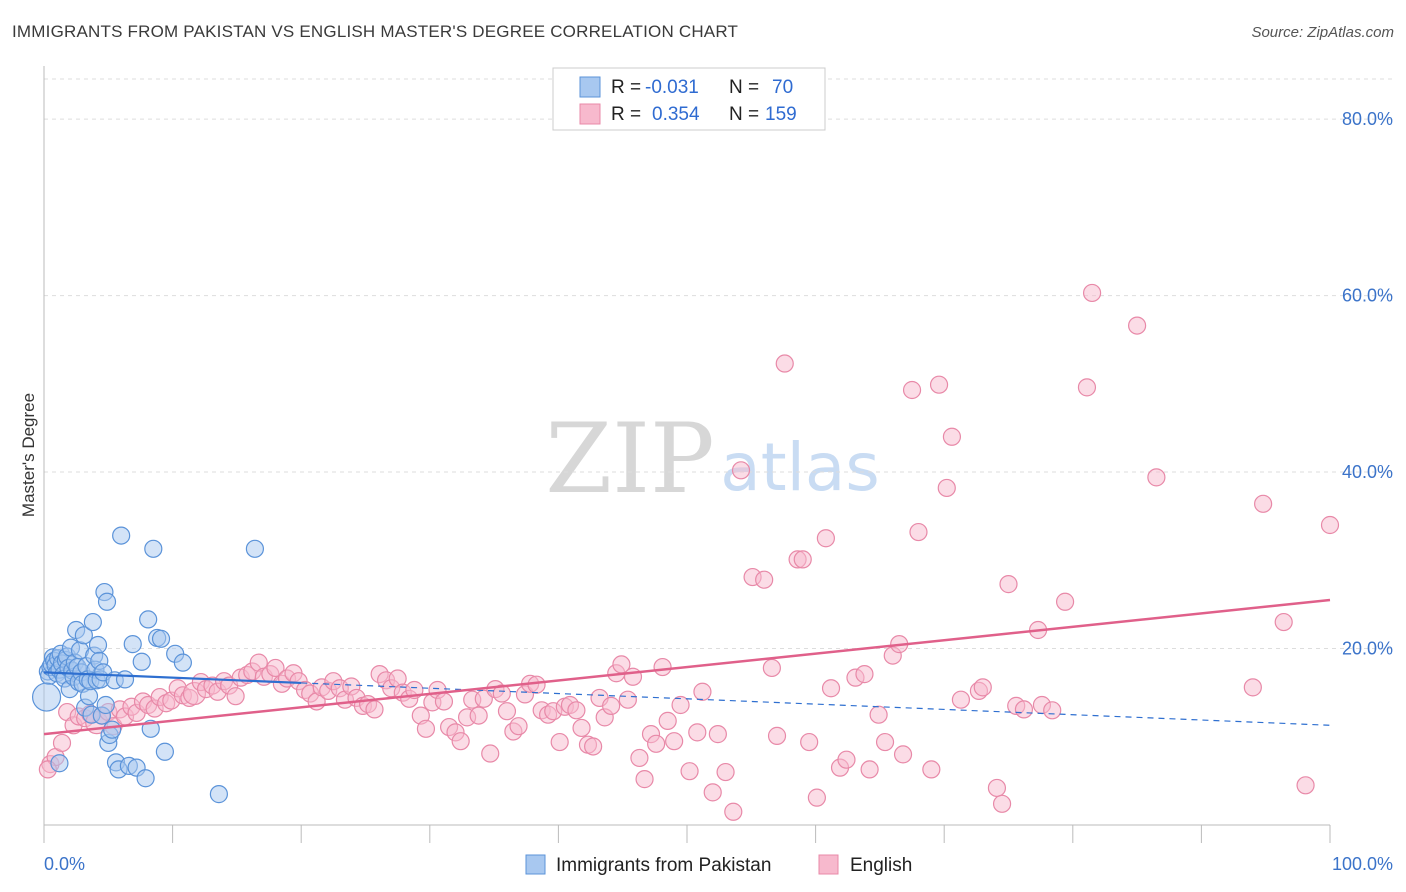  I want to click on legend-swatch-pink, so click(590, 114).